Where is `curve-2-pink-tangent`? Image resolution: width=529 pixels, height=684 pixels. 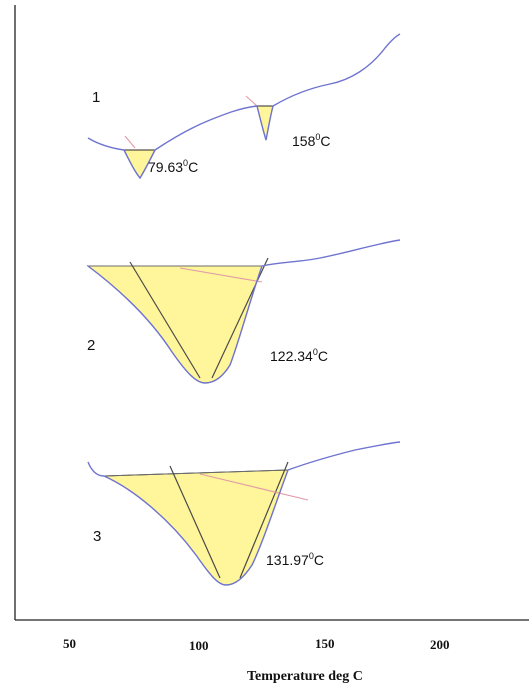
curve-2-pink-tangent is located at coordinates (221, 275).